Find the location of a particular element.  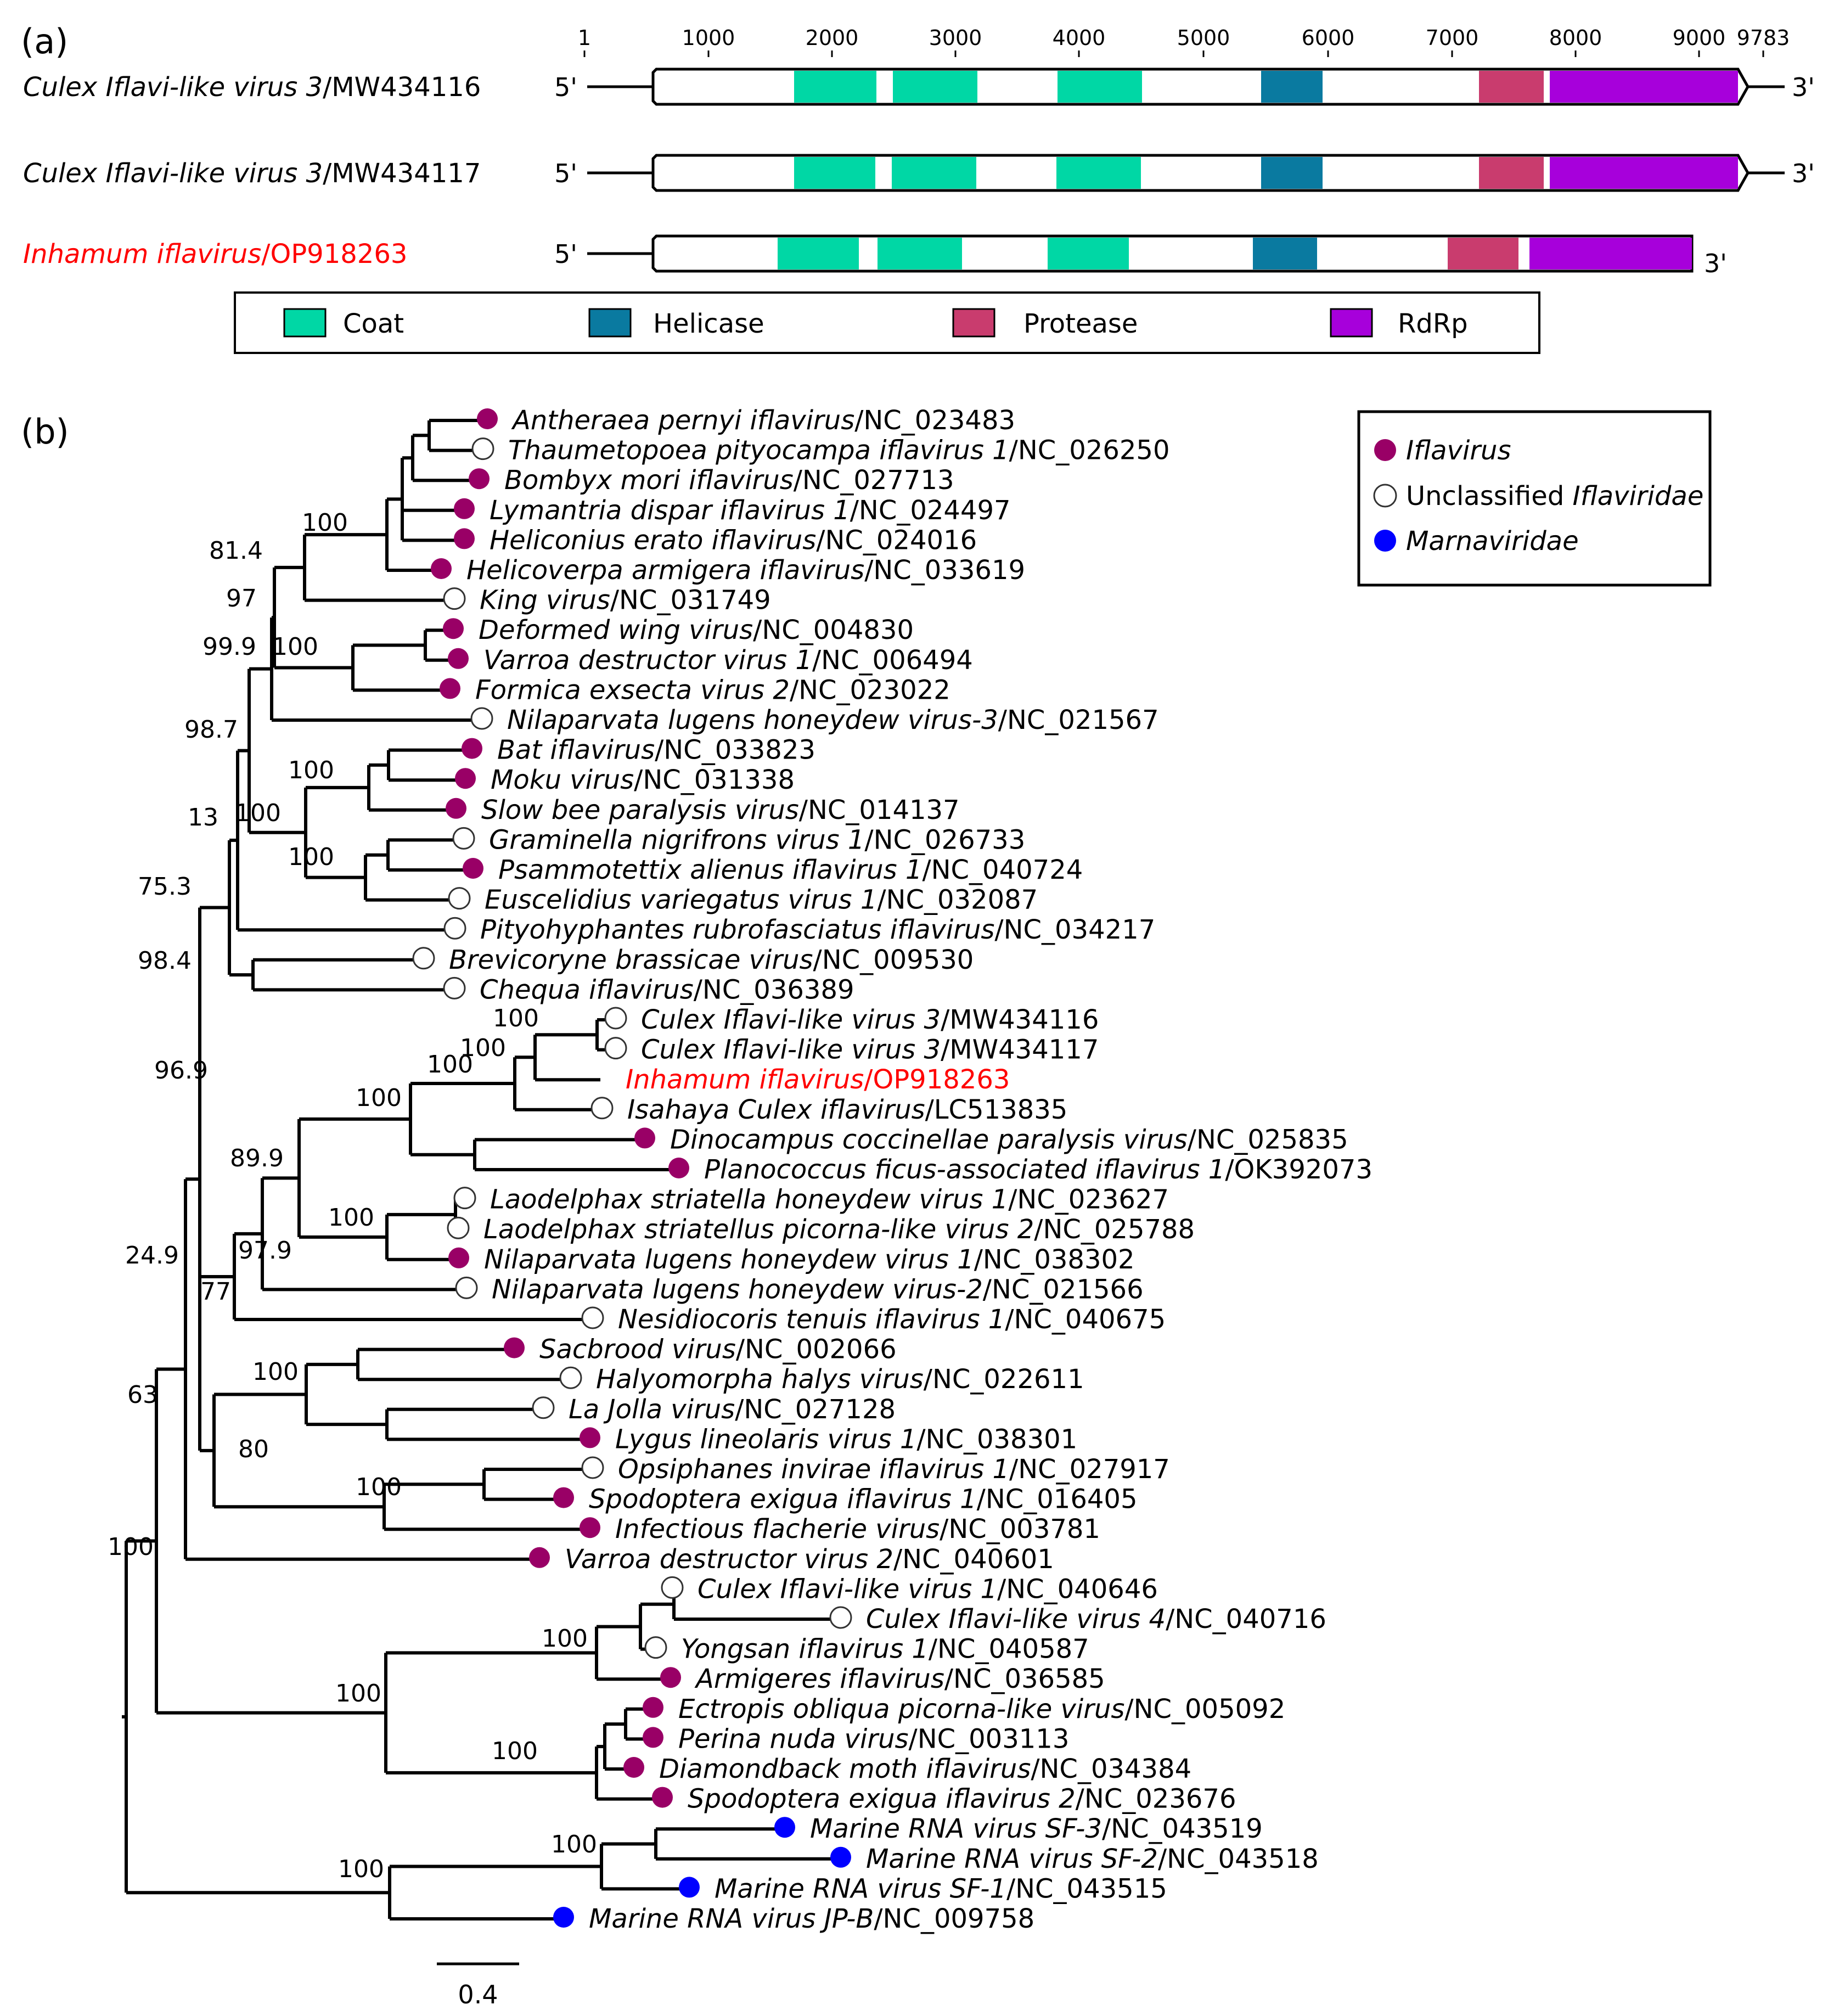

taxon-name: Ectropis obliqua picorna-like virus is located at coordinates (901, 1709).